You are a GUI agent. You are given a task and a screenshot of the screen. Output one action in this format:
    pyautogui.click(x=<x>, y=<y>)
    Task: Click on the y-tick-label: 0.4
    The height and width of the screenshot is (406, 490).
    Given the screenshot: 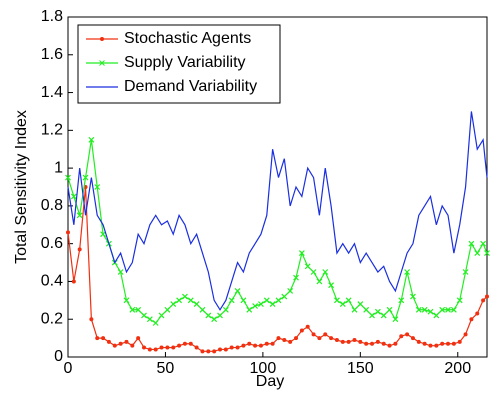 What is the action you would take?
    pyautogui.click(x=52, y=281)
    